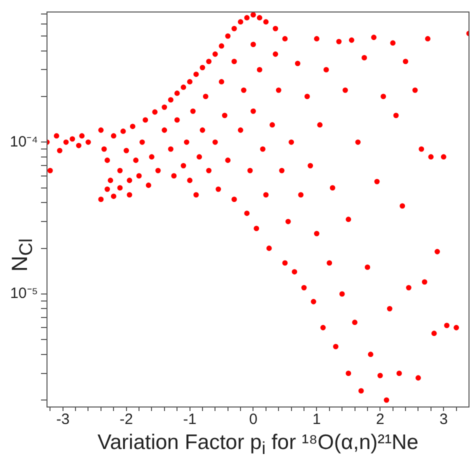  I want to click on x-tick-label: -1, so click(189, 419).